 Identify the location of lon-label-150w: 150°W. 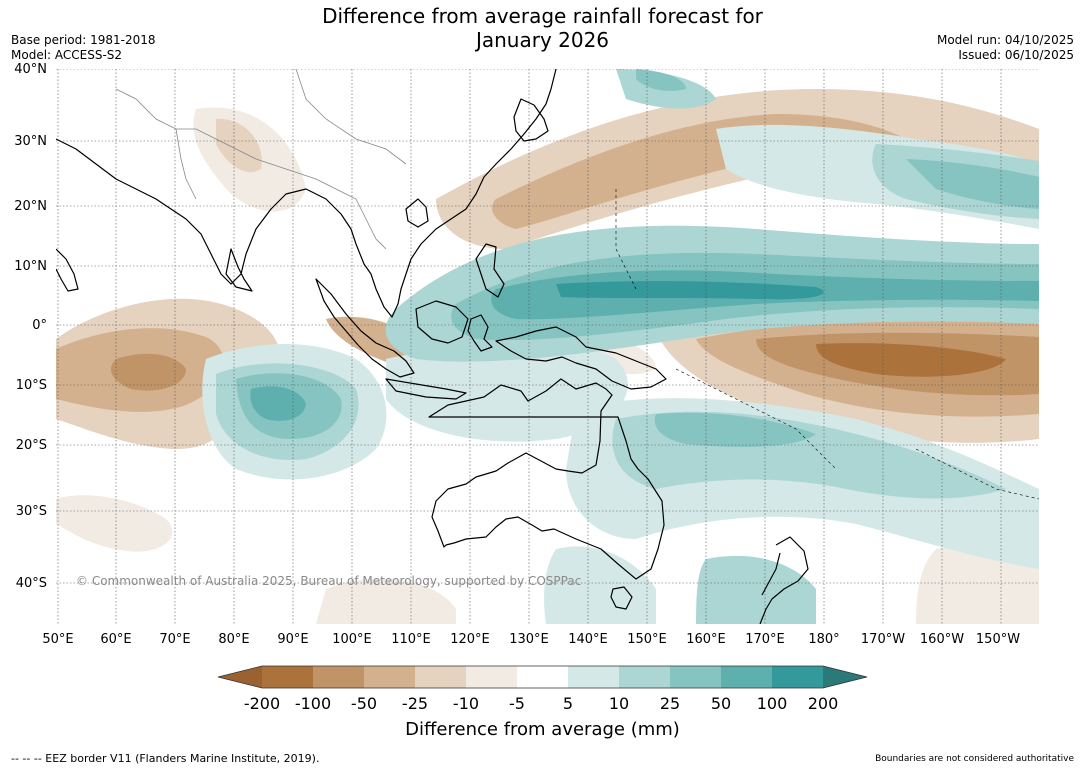
(998, 639).